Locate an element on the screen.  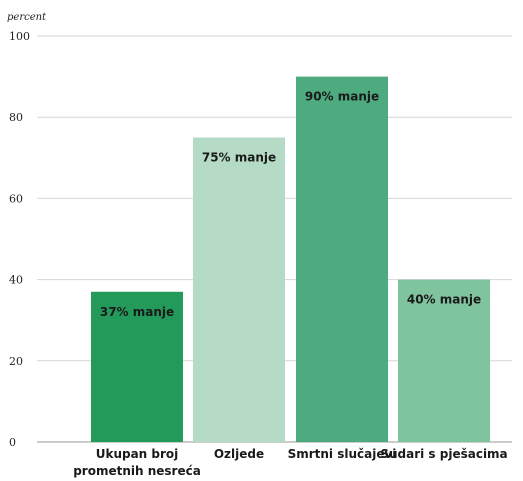
y-tick-label: 20 is located at coordinates (16, 361).